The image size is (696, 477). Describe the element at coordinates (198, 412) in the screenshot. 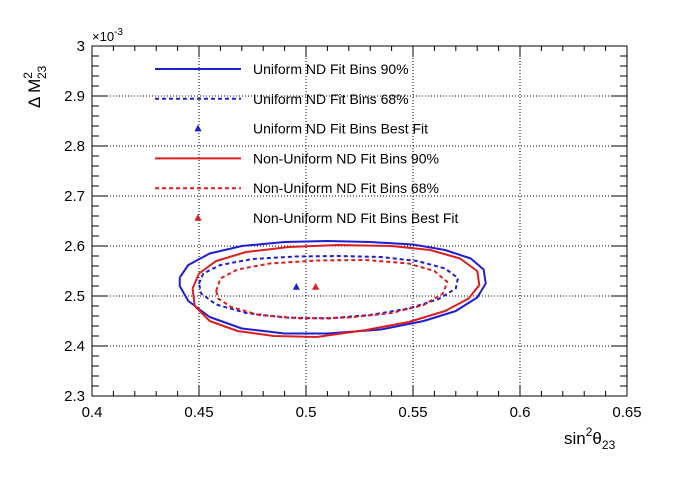

I see `x-tick-label: 0.45` at that location.